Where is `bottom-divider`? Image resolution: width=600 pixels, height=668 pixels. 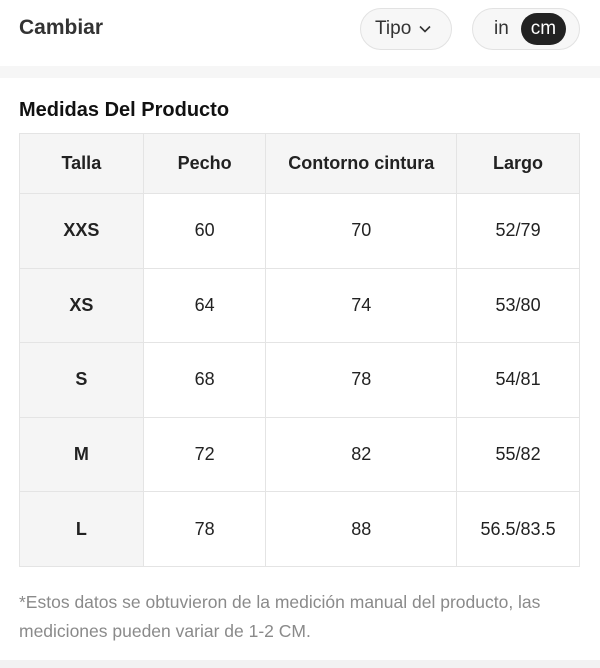
bottom-divider is located at coordinates (300, 664).